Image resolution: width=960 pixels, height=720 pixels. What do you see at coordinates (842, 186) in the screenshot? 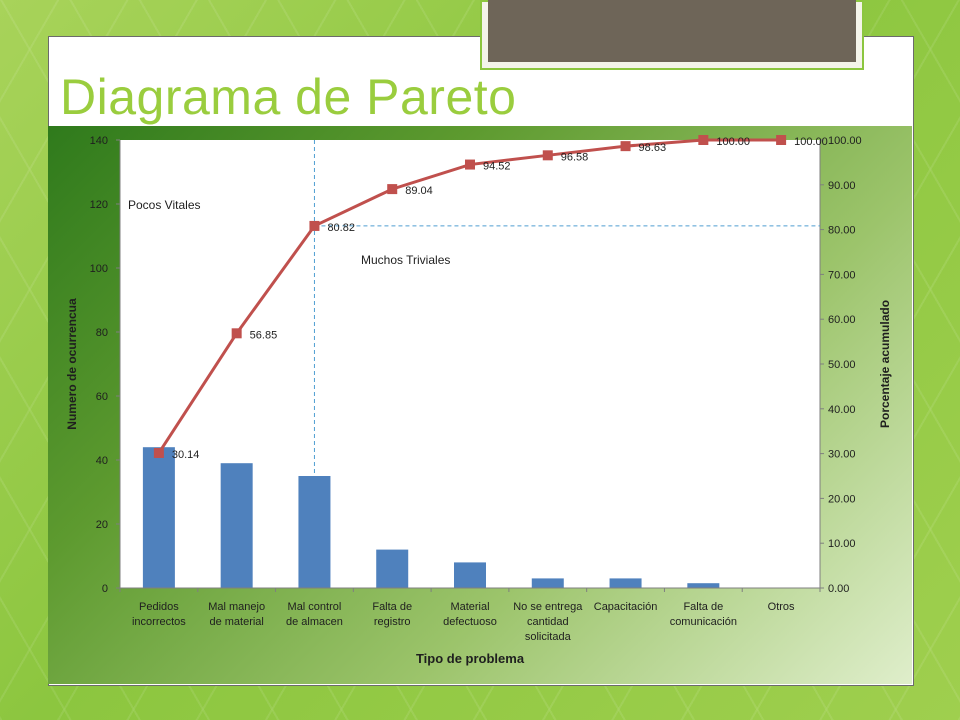
I see `y2-tick-label: 90.00` at bounding box center [842, 186].